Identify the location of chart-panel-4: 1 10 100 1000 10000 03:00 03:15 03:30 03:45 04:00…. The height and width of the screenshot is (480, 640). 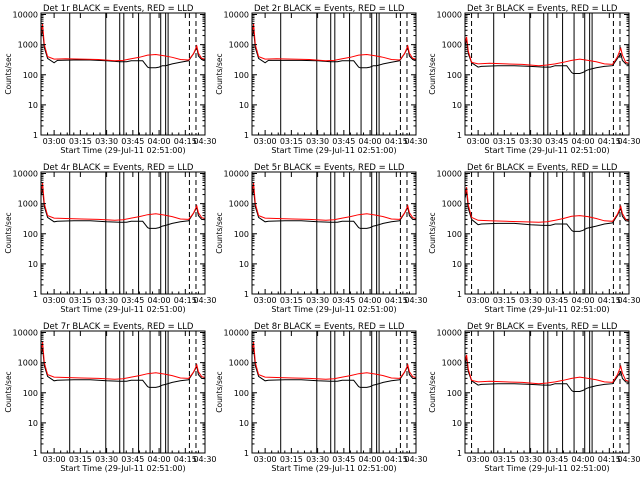
(110, 238).